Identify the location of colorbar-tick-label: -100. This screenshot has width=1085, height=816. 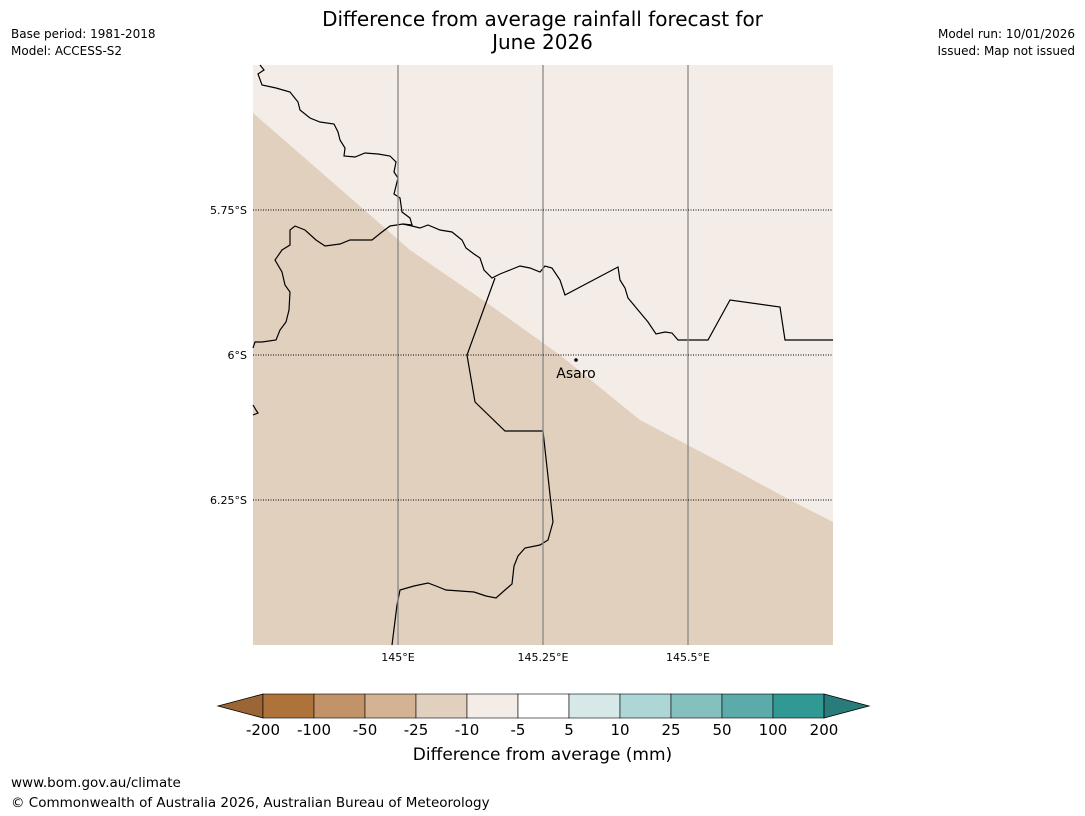
(314, 730).